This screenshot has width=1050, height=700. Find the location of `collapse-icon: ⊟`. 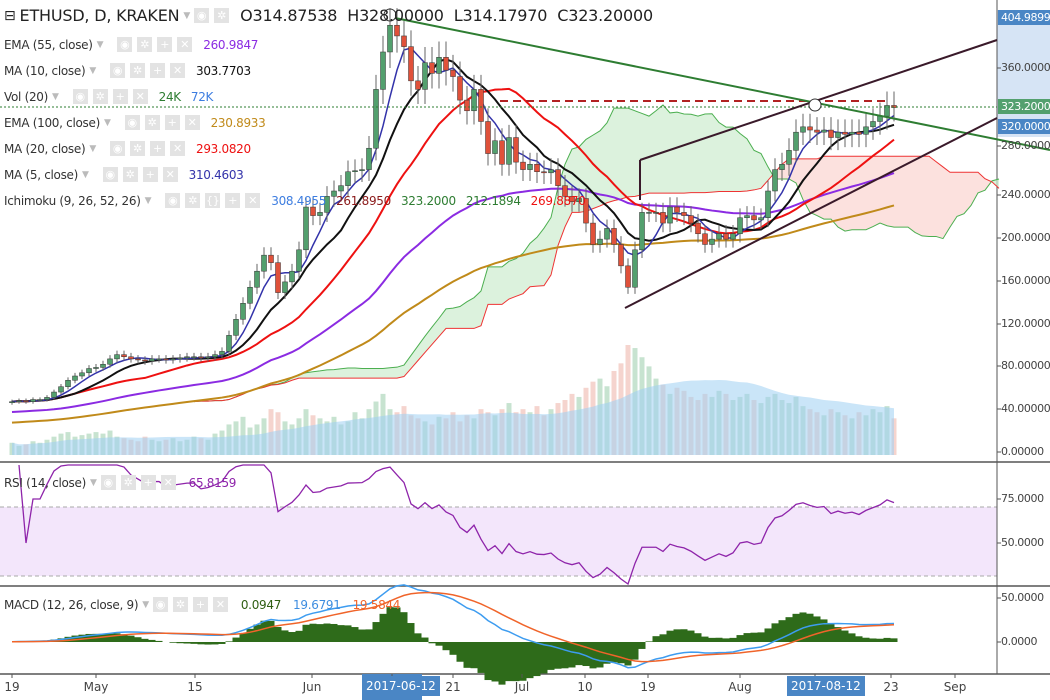

collapse-icon: ⊟ is located at coordinates (10, 15).